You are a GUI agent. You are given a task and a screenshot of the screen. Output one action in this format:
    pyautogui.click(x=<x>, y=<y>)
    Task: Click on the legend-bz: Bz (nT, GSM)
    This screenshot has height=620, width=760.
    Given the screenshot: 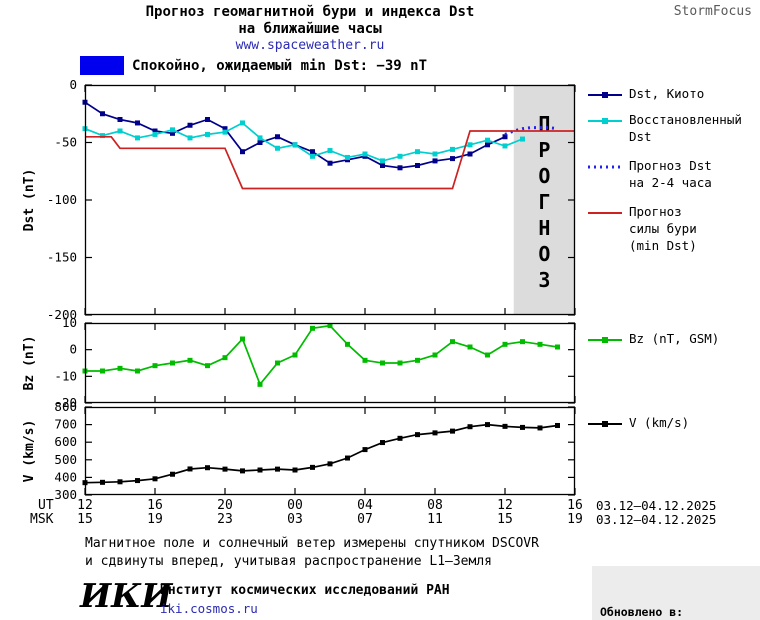 What is the action you would take?
    pyautogui.click(x=653, y=339)
    